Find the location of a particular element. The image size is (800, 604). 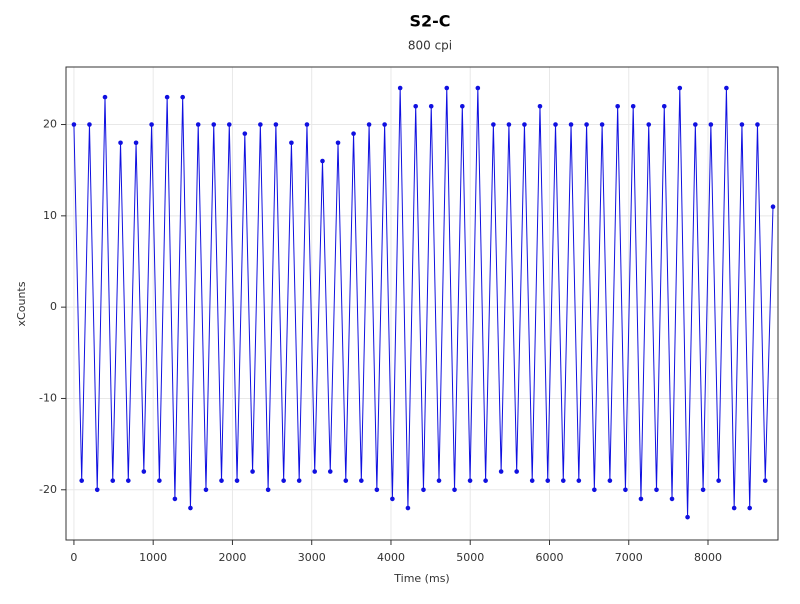

chart-subtitle: 800 cpi is located at coordinates (430, 46).